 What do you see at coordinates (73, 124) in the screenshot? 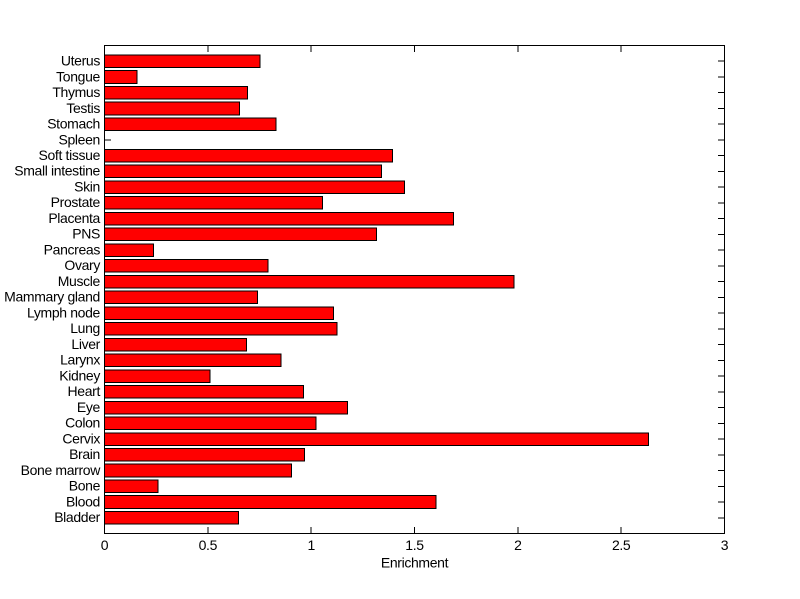
I see `svg-text: Stomach` at bounding box center [73, 124].